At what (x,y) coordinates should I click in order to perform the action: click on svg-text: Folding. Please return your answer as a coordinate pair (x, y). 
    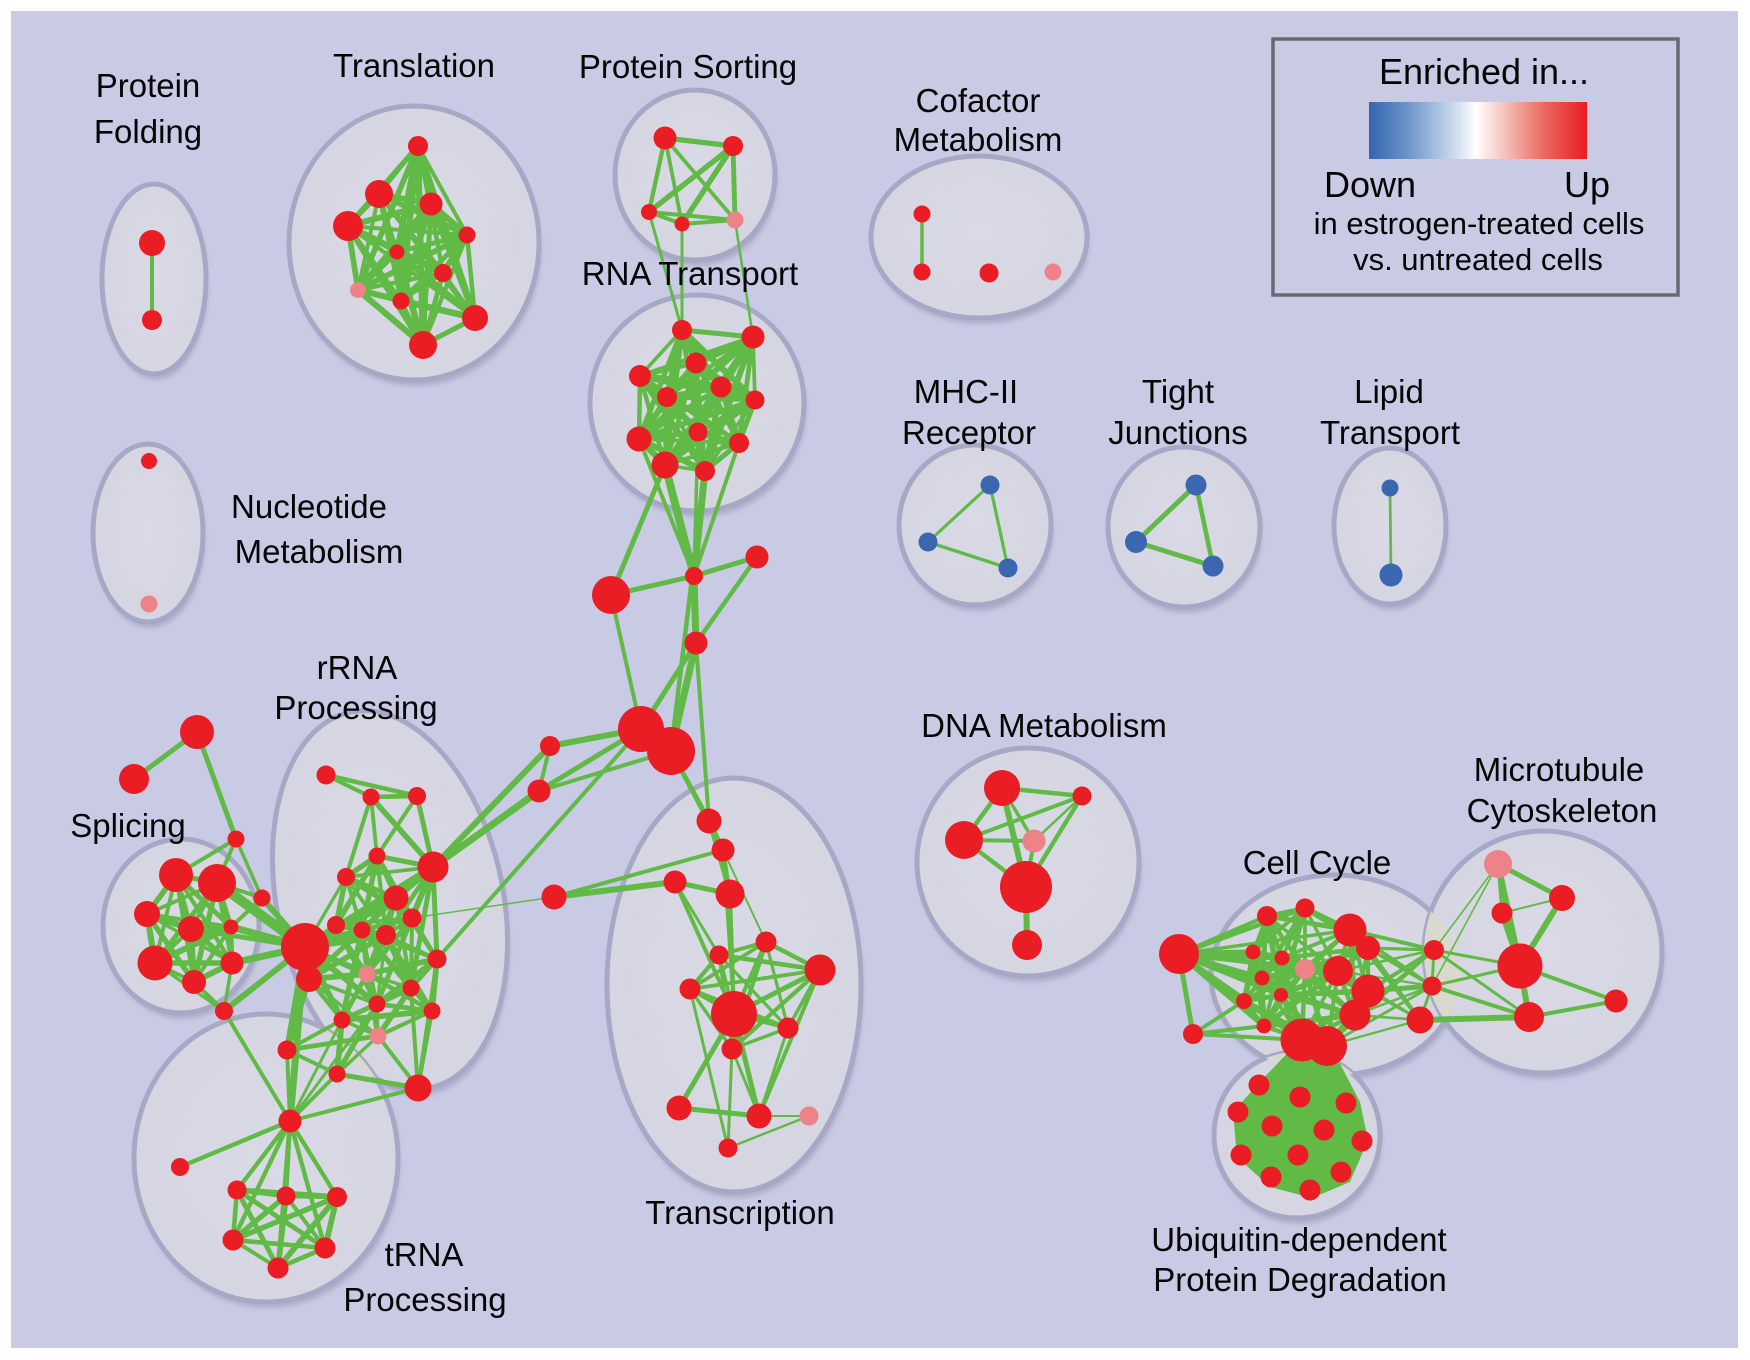
    Looking at the image, I should click on (148, 131).